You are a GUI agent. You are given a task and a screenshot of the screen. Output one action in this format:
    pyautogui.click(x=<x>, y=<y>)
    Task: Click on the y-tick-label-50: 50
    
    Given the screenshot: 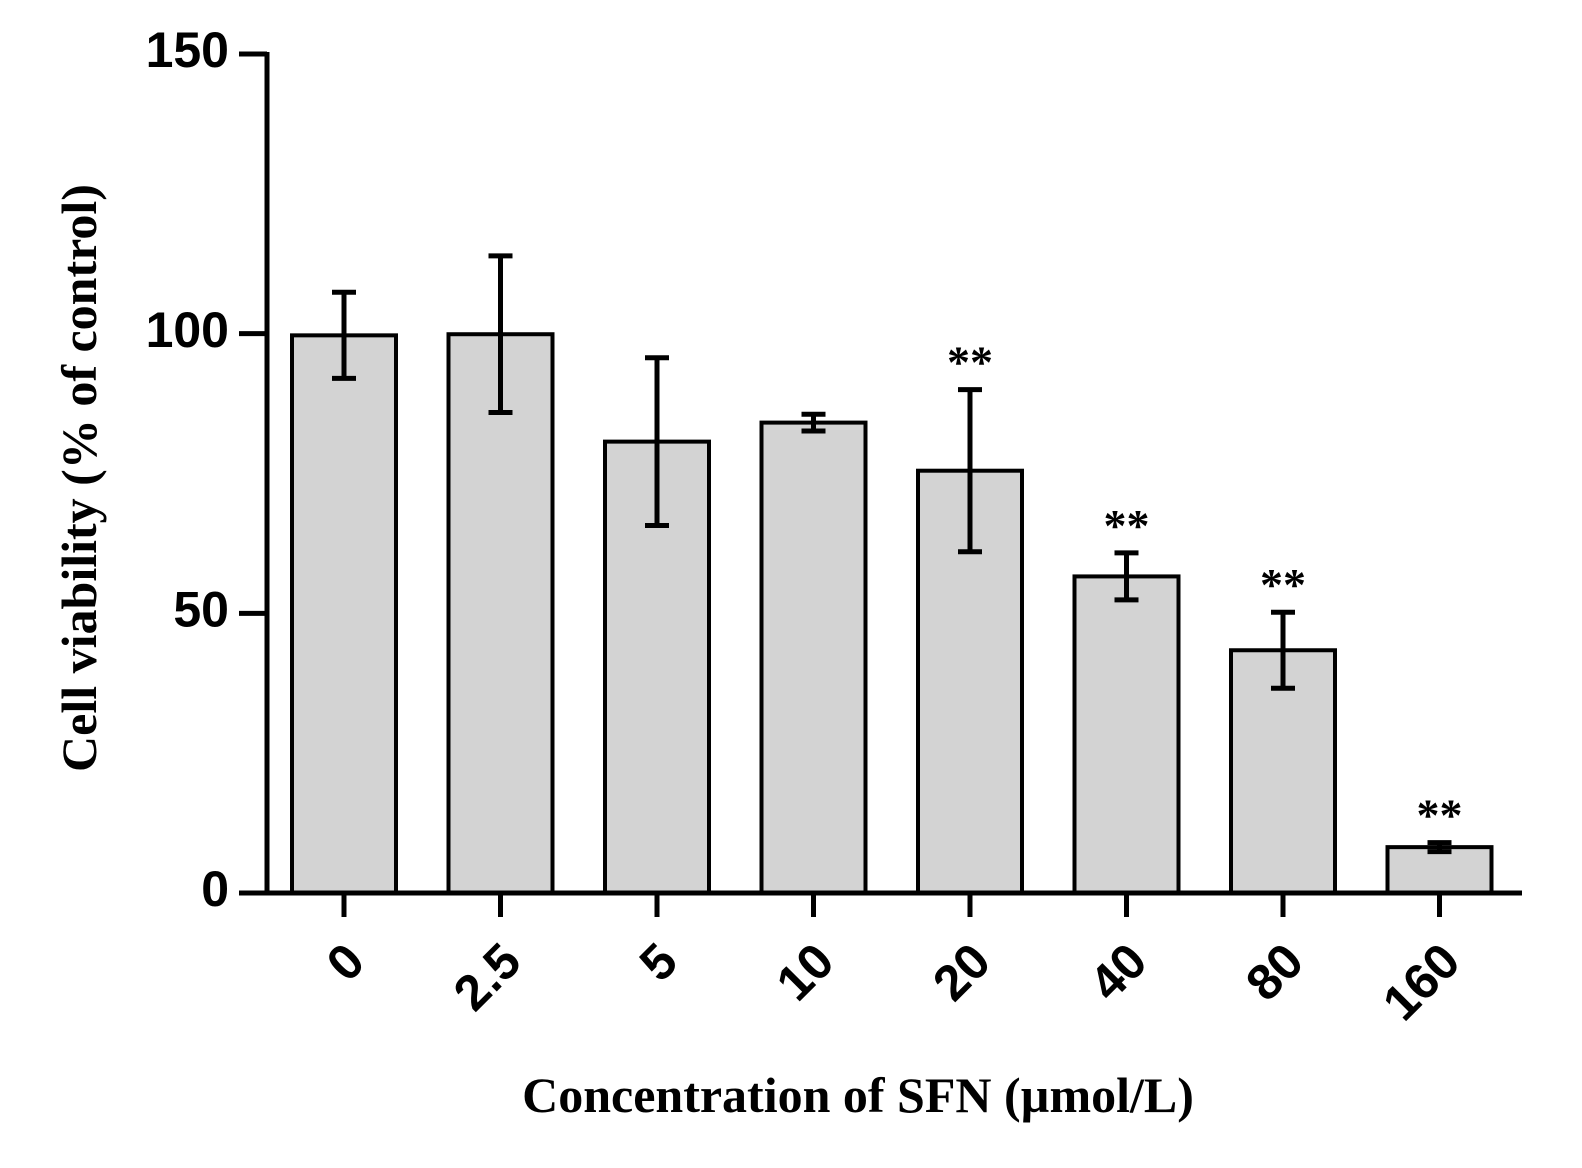 What is the action you would take?
    pyautogui.click(x=201, y=610)
    